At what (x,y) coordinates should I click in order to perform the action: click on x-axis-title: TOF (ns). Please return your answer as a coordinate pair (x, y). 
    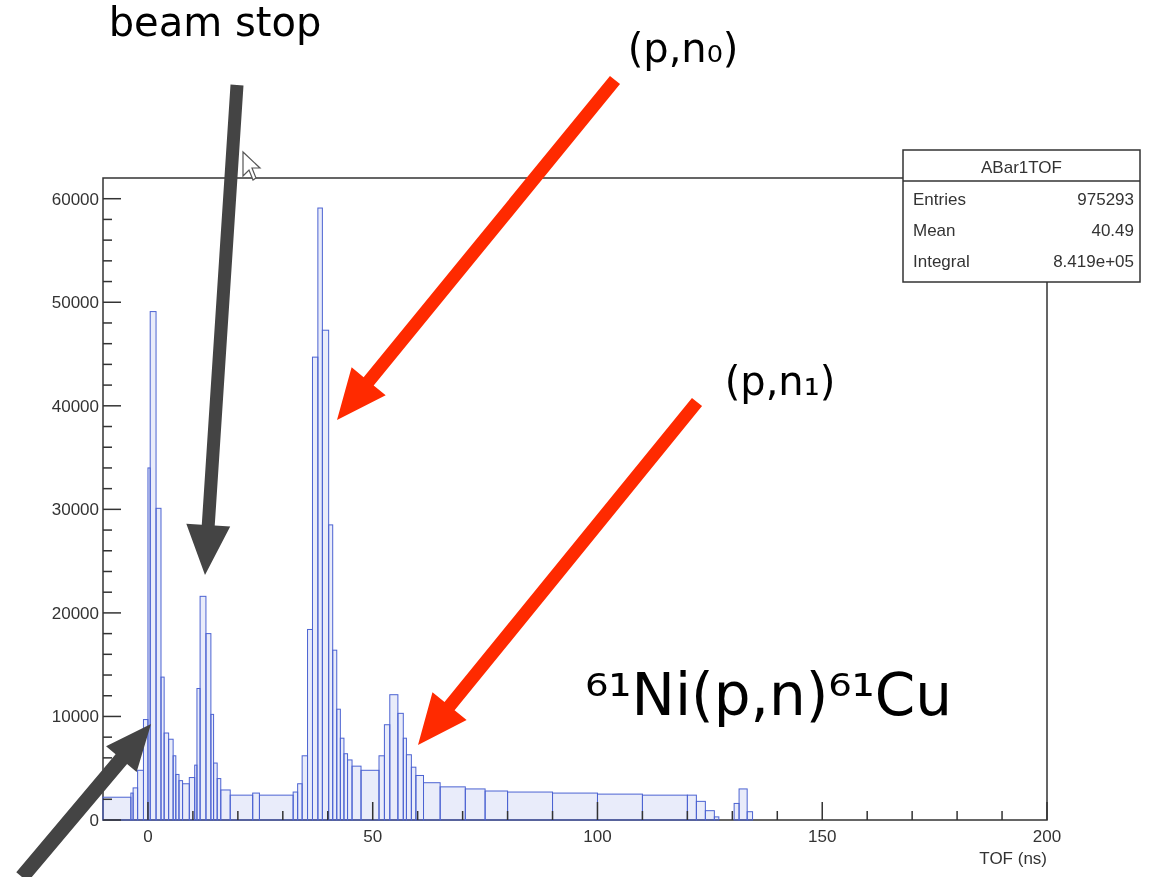
    Looking at the image, I should click on (1013, 858).